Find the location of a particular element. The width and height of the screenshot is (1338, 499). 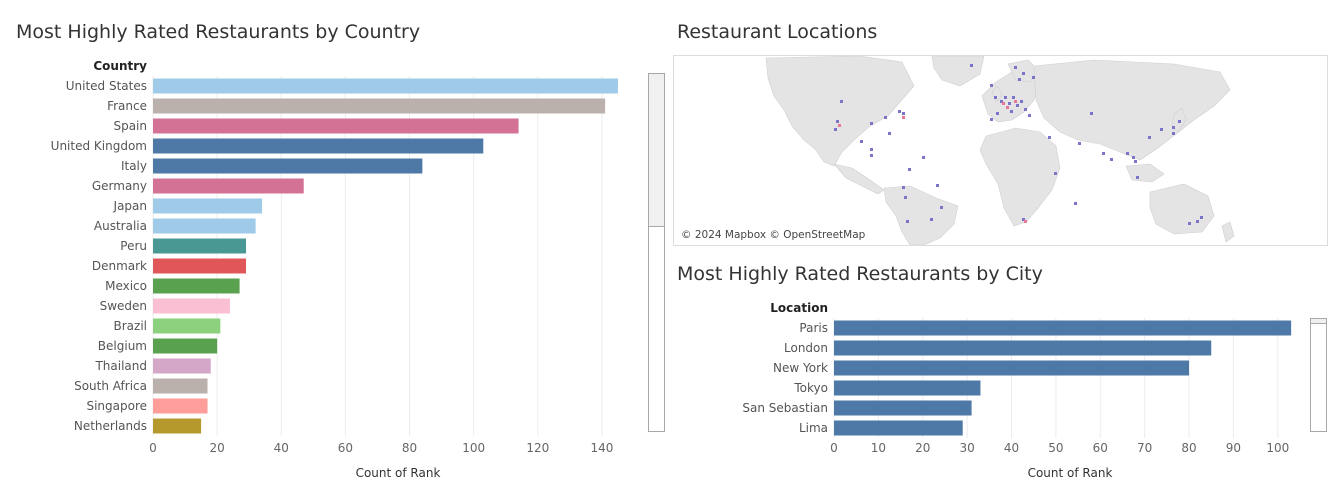

row-header: Country is located at coordinates (120, 66).